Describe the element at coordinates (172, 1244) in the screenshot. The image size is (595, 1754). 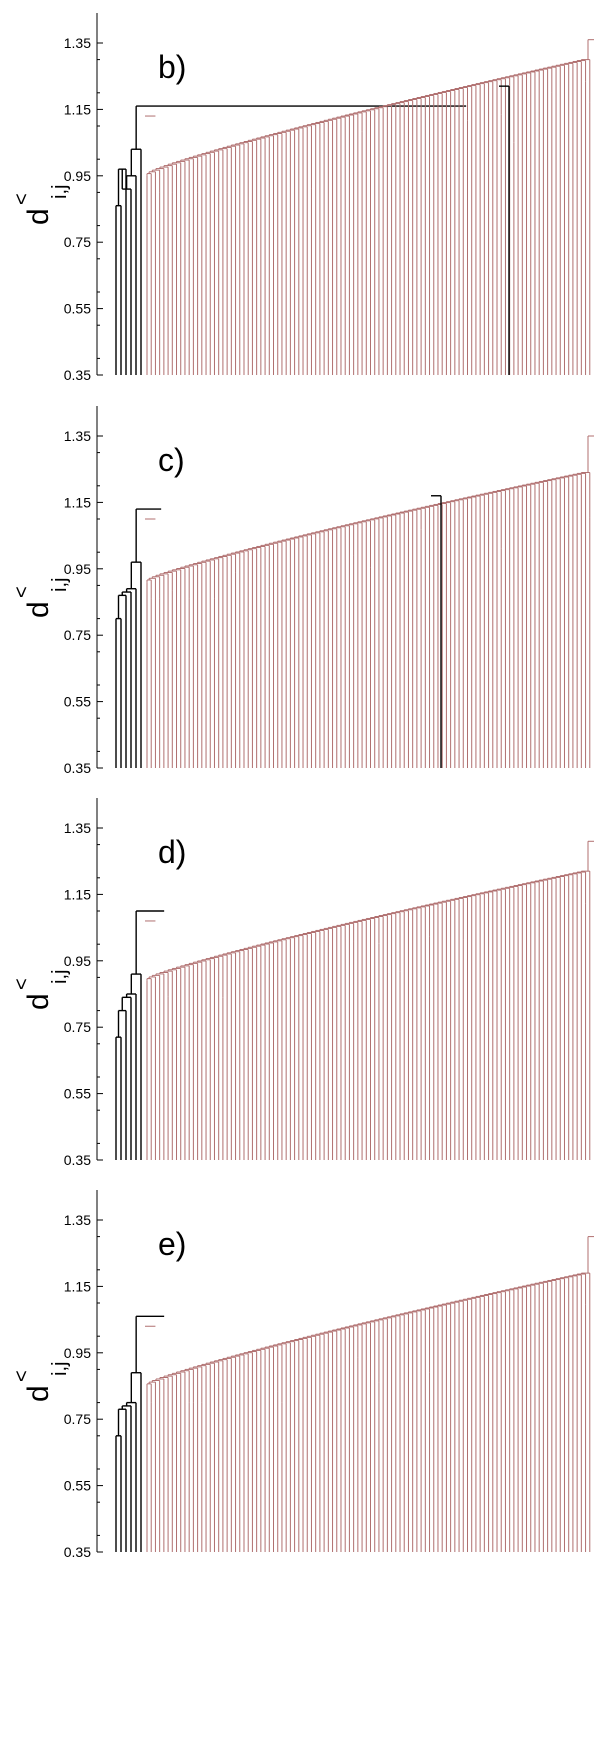
I see `panel-label: e)` at that location.